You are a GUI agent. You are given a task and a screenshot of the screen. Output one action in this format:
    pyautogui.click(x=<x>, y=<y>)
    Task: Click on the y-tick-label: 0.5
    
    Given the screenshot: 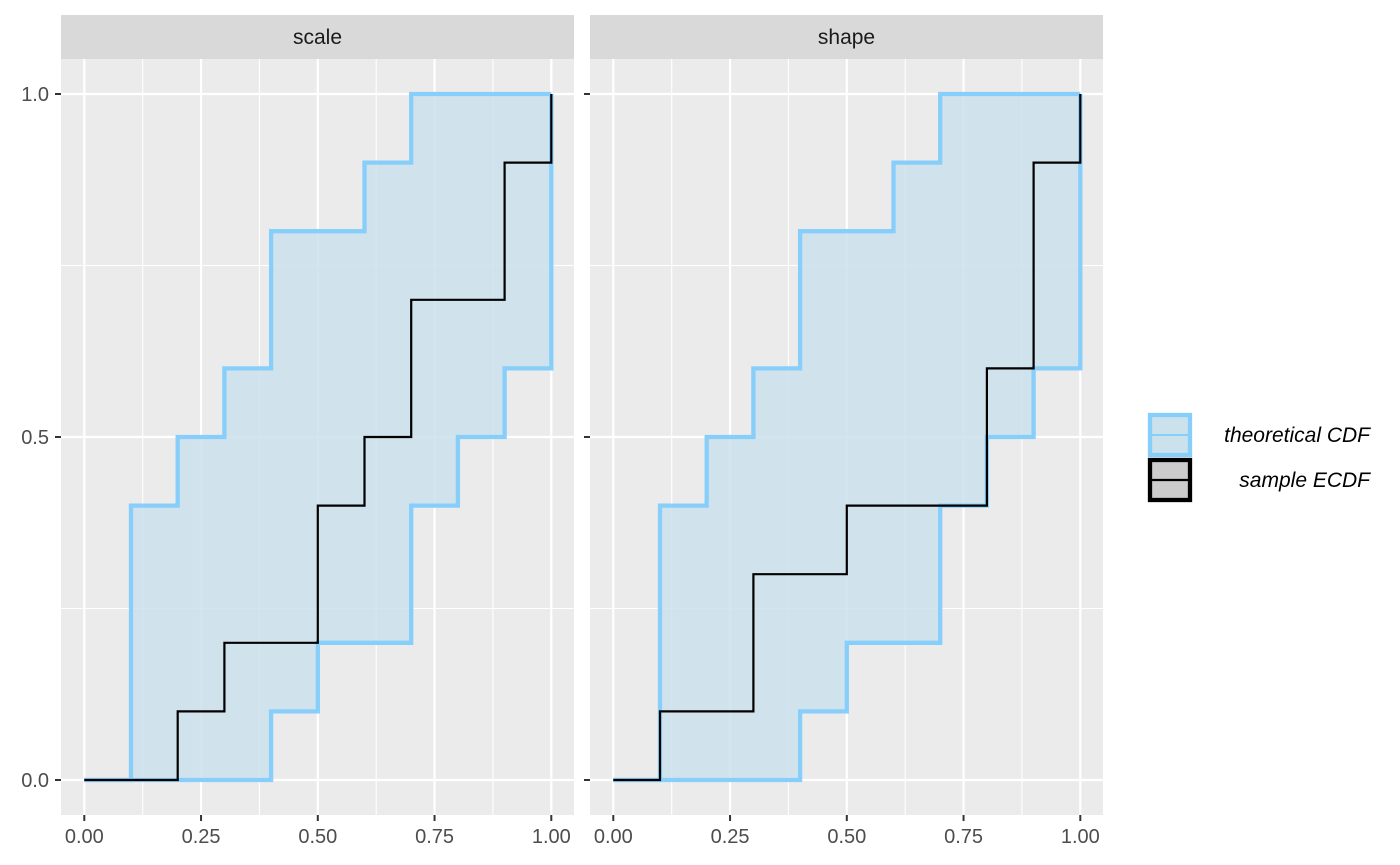 What is the action you would take?
    pyautogui.click(x=35, y=438)
    